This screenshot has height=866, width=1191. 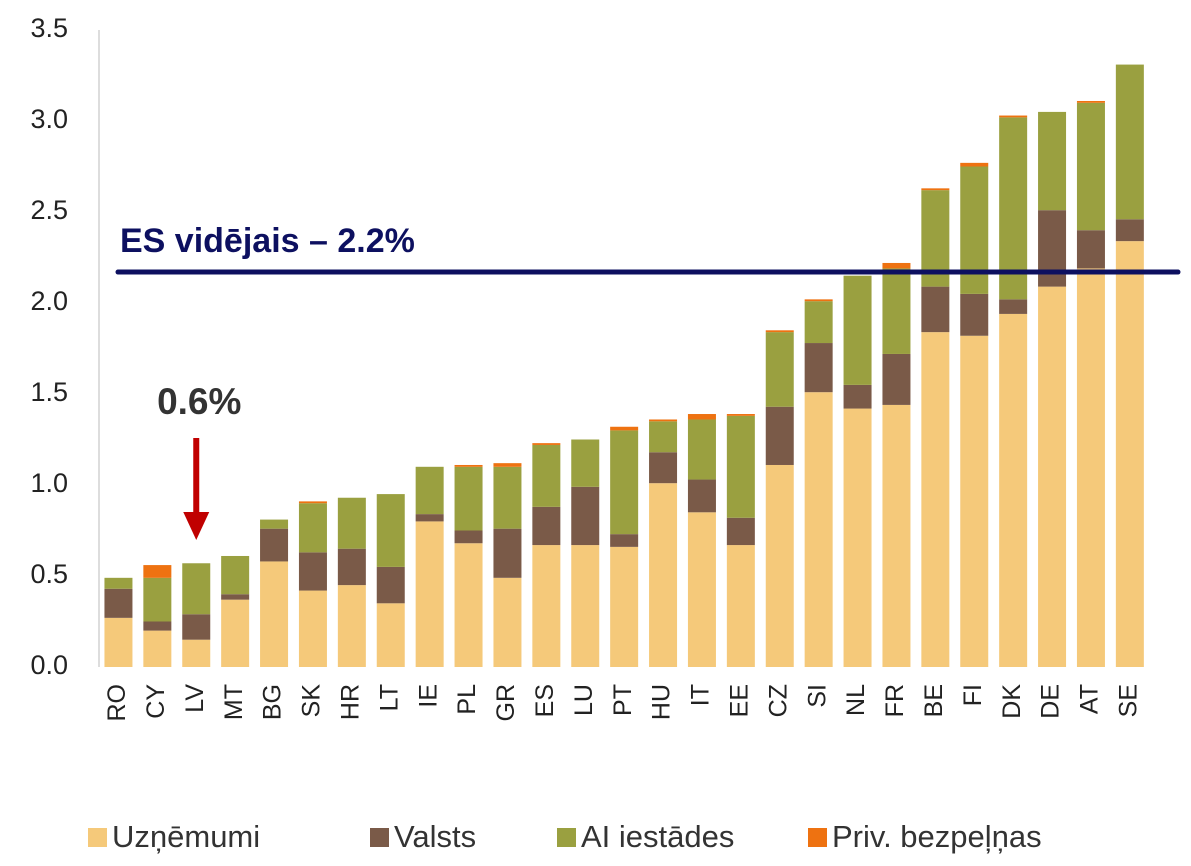 I want to click on legend-label: Valsts, so click(x=435, y=836).